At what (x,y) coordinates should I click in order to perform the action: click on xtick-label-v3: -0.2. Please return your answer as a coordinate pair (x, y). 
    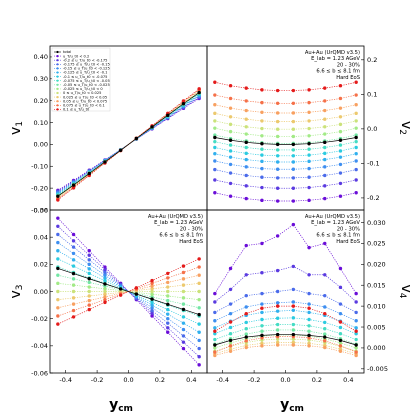
    Looking at the image, I should click on (97, 380).